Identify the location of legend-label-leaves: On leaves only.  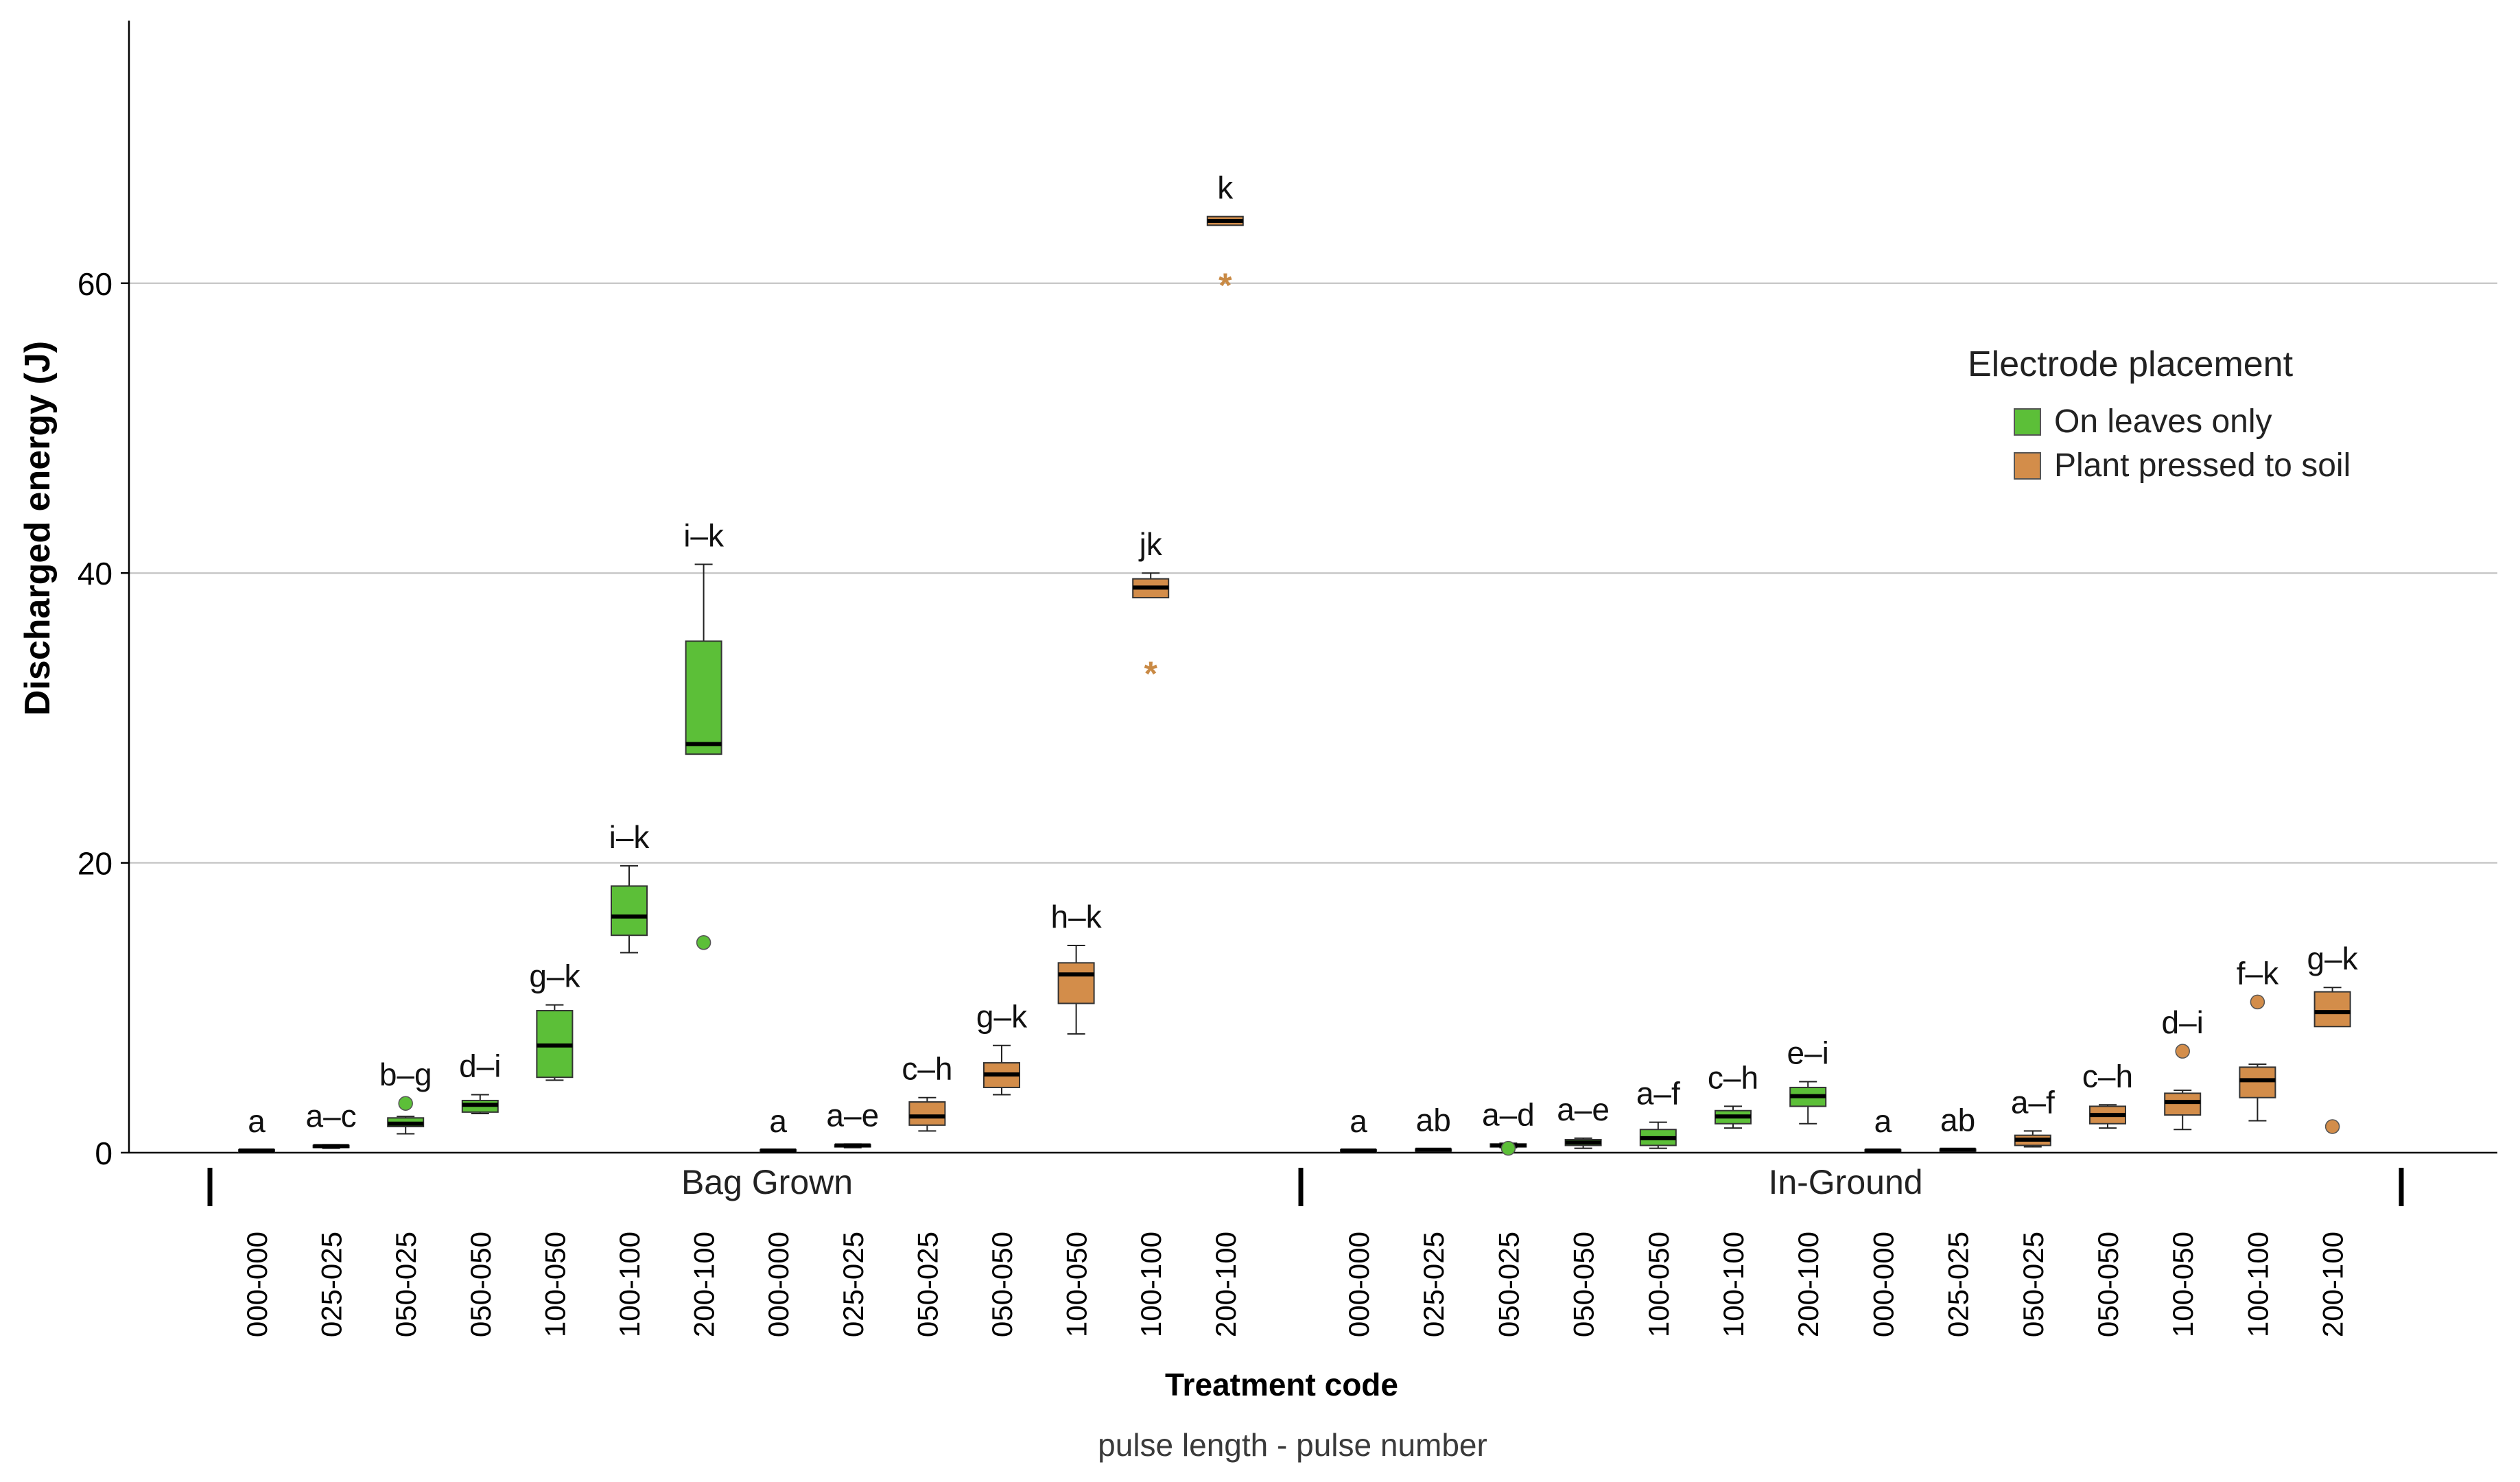
(2163, 421).